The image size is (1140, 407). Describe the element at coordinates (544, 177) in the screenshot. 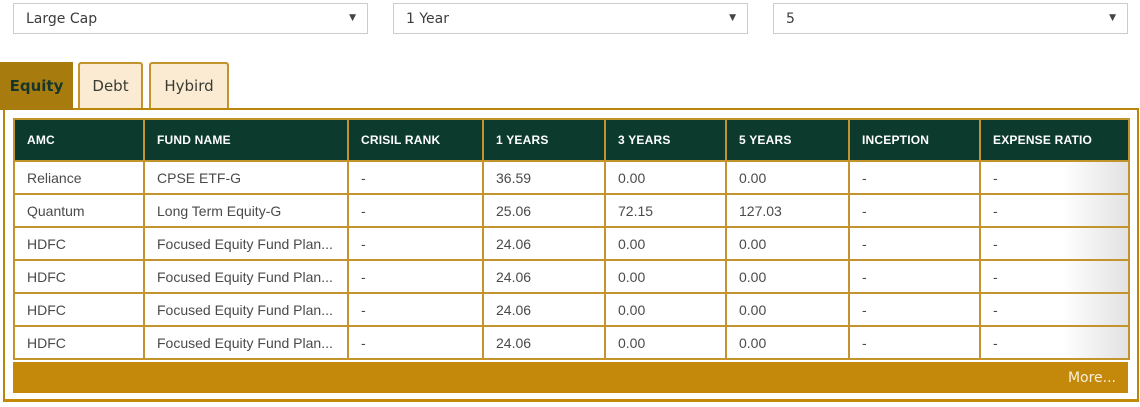

I see `table-cell: 36.59` at that location.